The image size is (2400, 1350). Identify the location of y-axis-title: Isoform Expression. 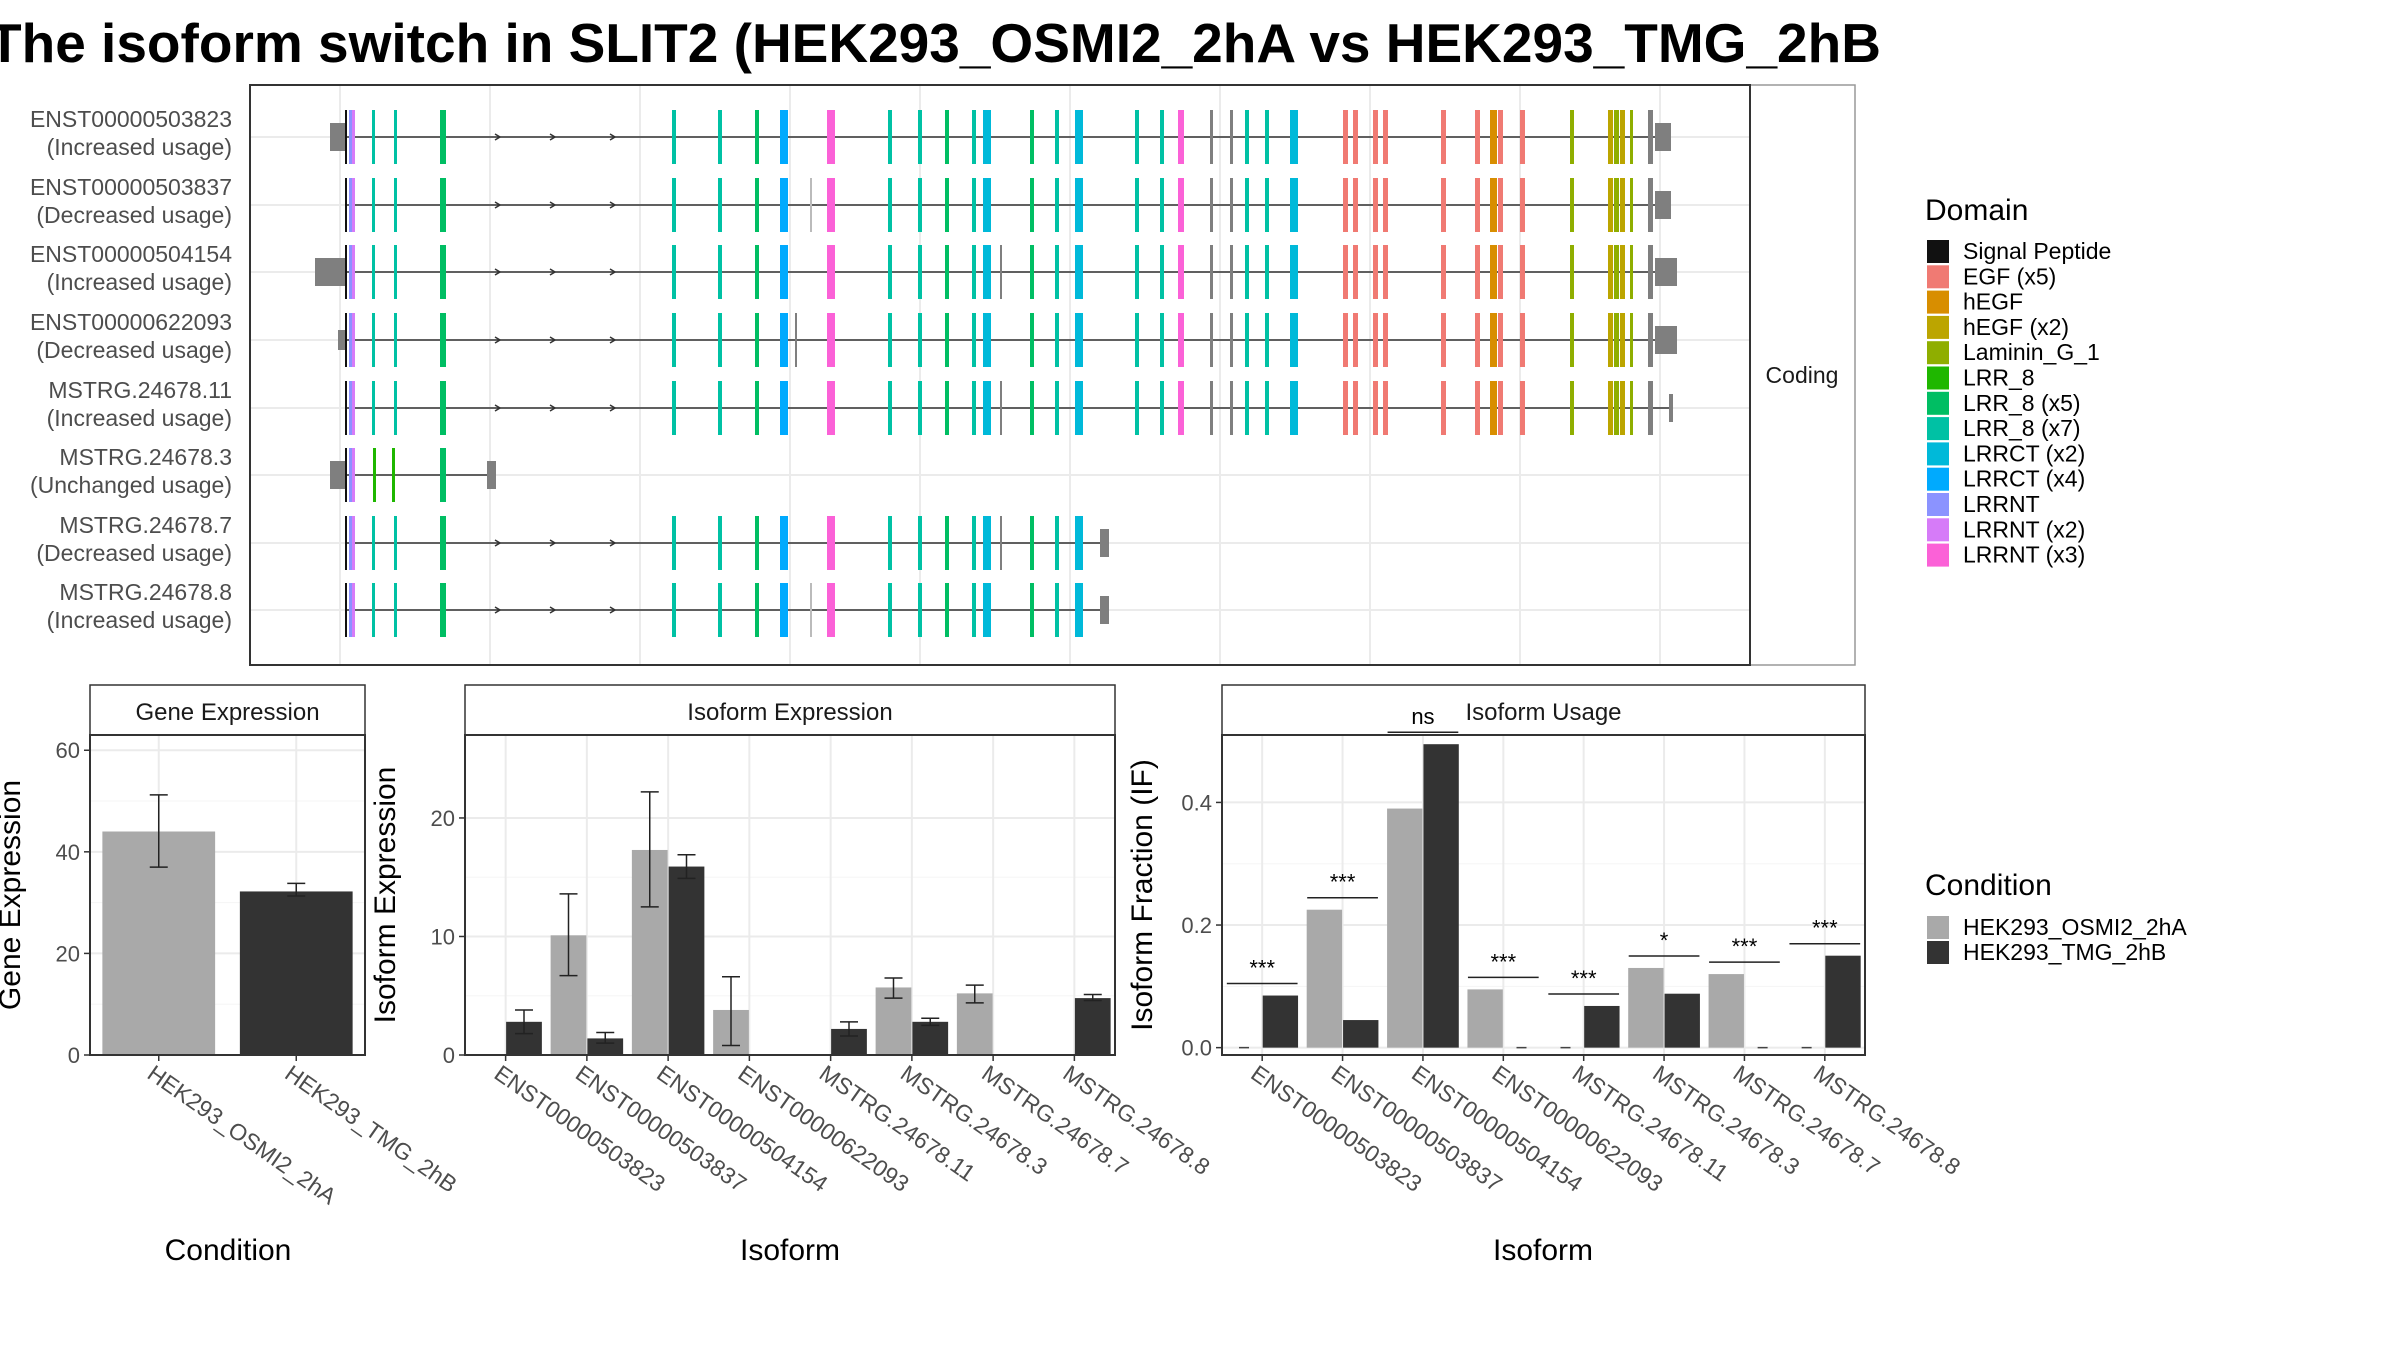
(385, 895).